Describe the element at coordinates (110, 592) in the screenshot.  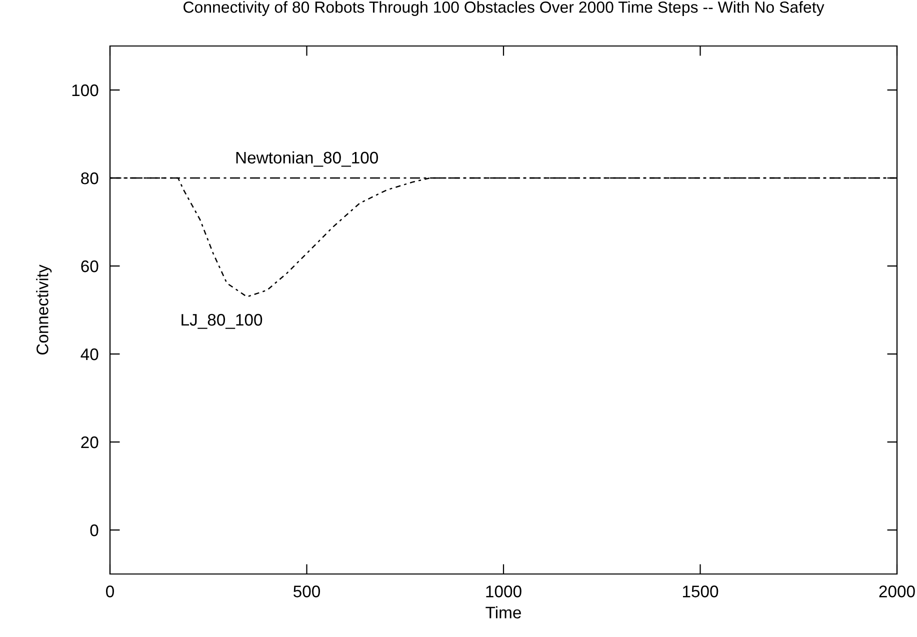
I see `x-tick-label: 0` at that location.